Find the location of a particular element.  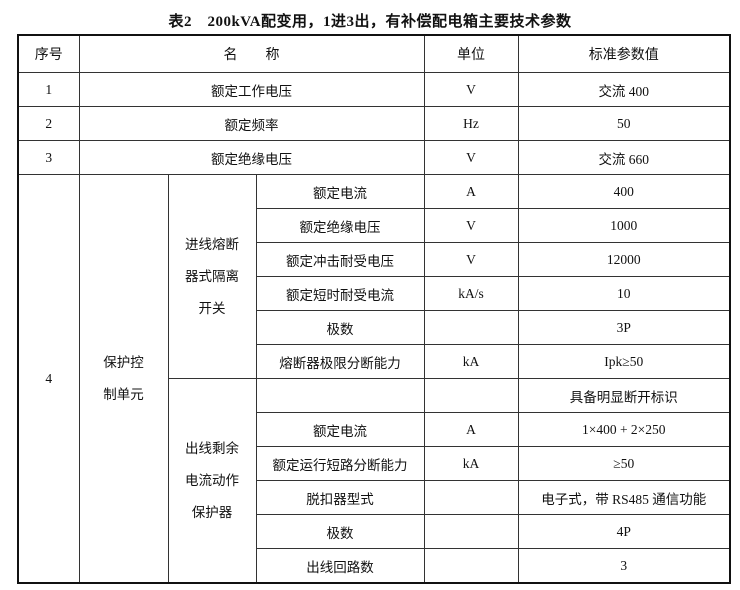

table-row: 极数 4P is located at coordinates (374, 531).